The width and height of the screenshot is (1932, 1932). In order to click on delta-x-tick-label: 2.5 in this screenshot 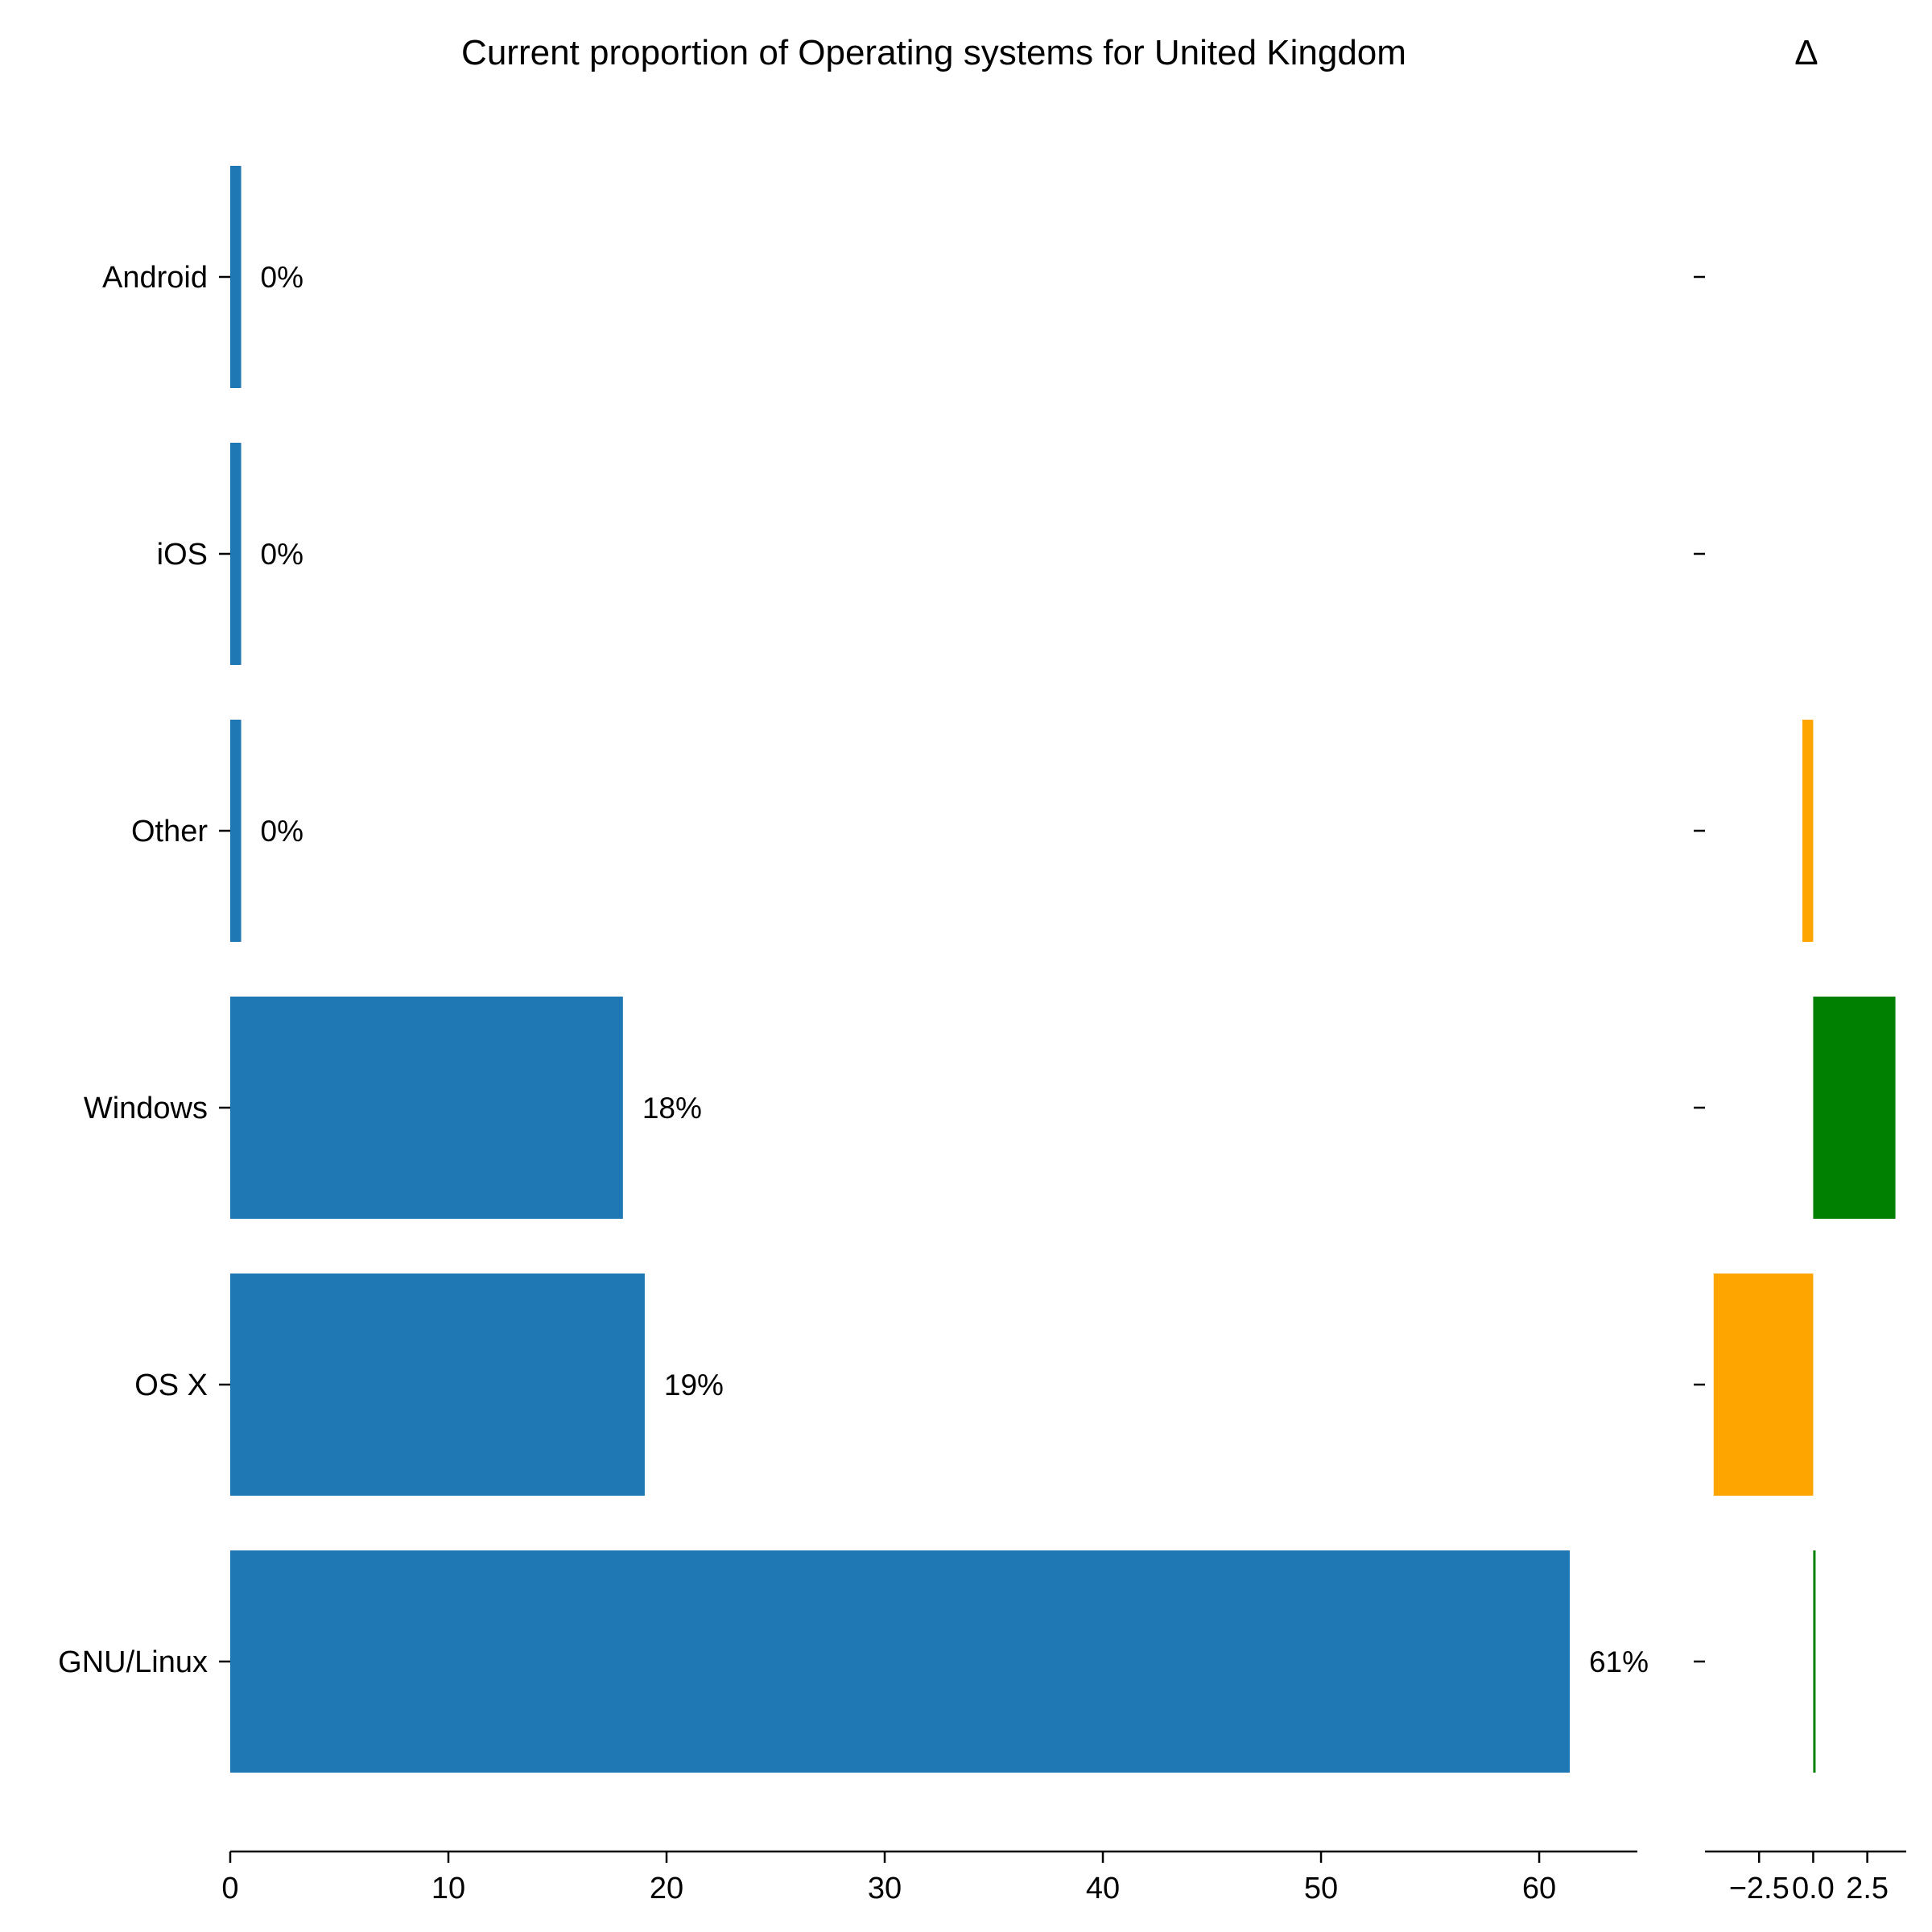, I will do `click(1867, 1888)`.